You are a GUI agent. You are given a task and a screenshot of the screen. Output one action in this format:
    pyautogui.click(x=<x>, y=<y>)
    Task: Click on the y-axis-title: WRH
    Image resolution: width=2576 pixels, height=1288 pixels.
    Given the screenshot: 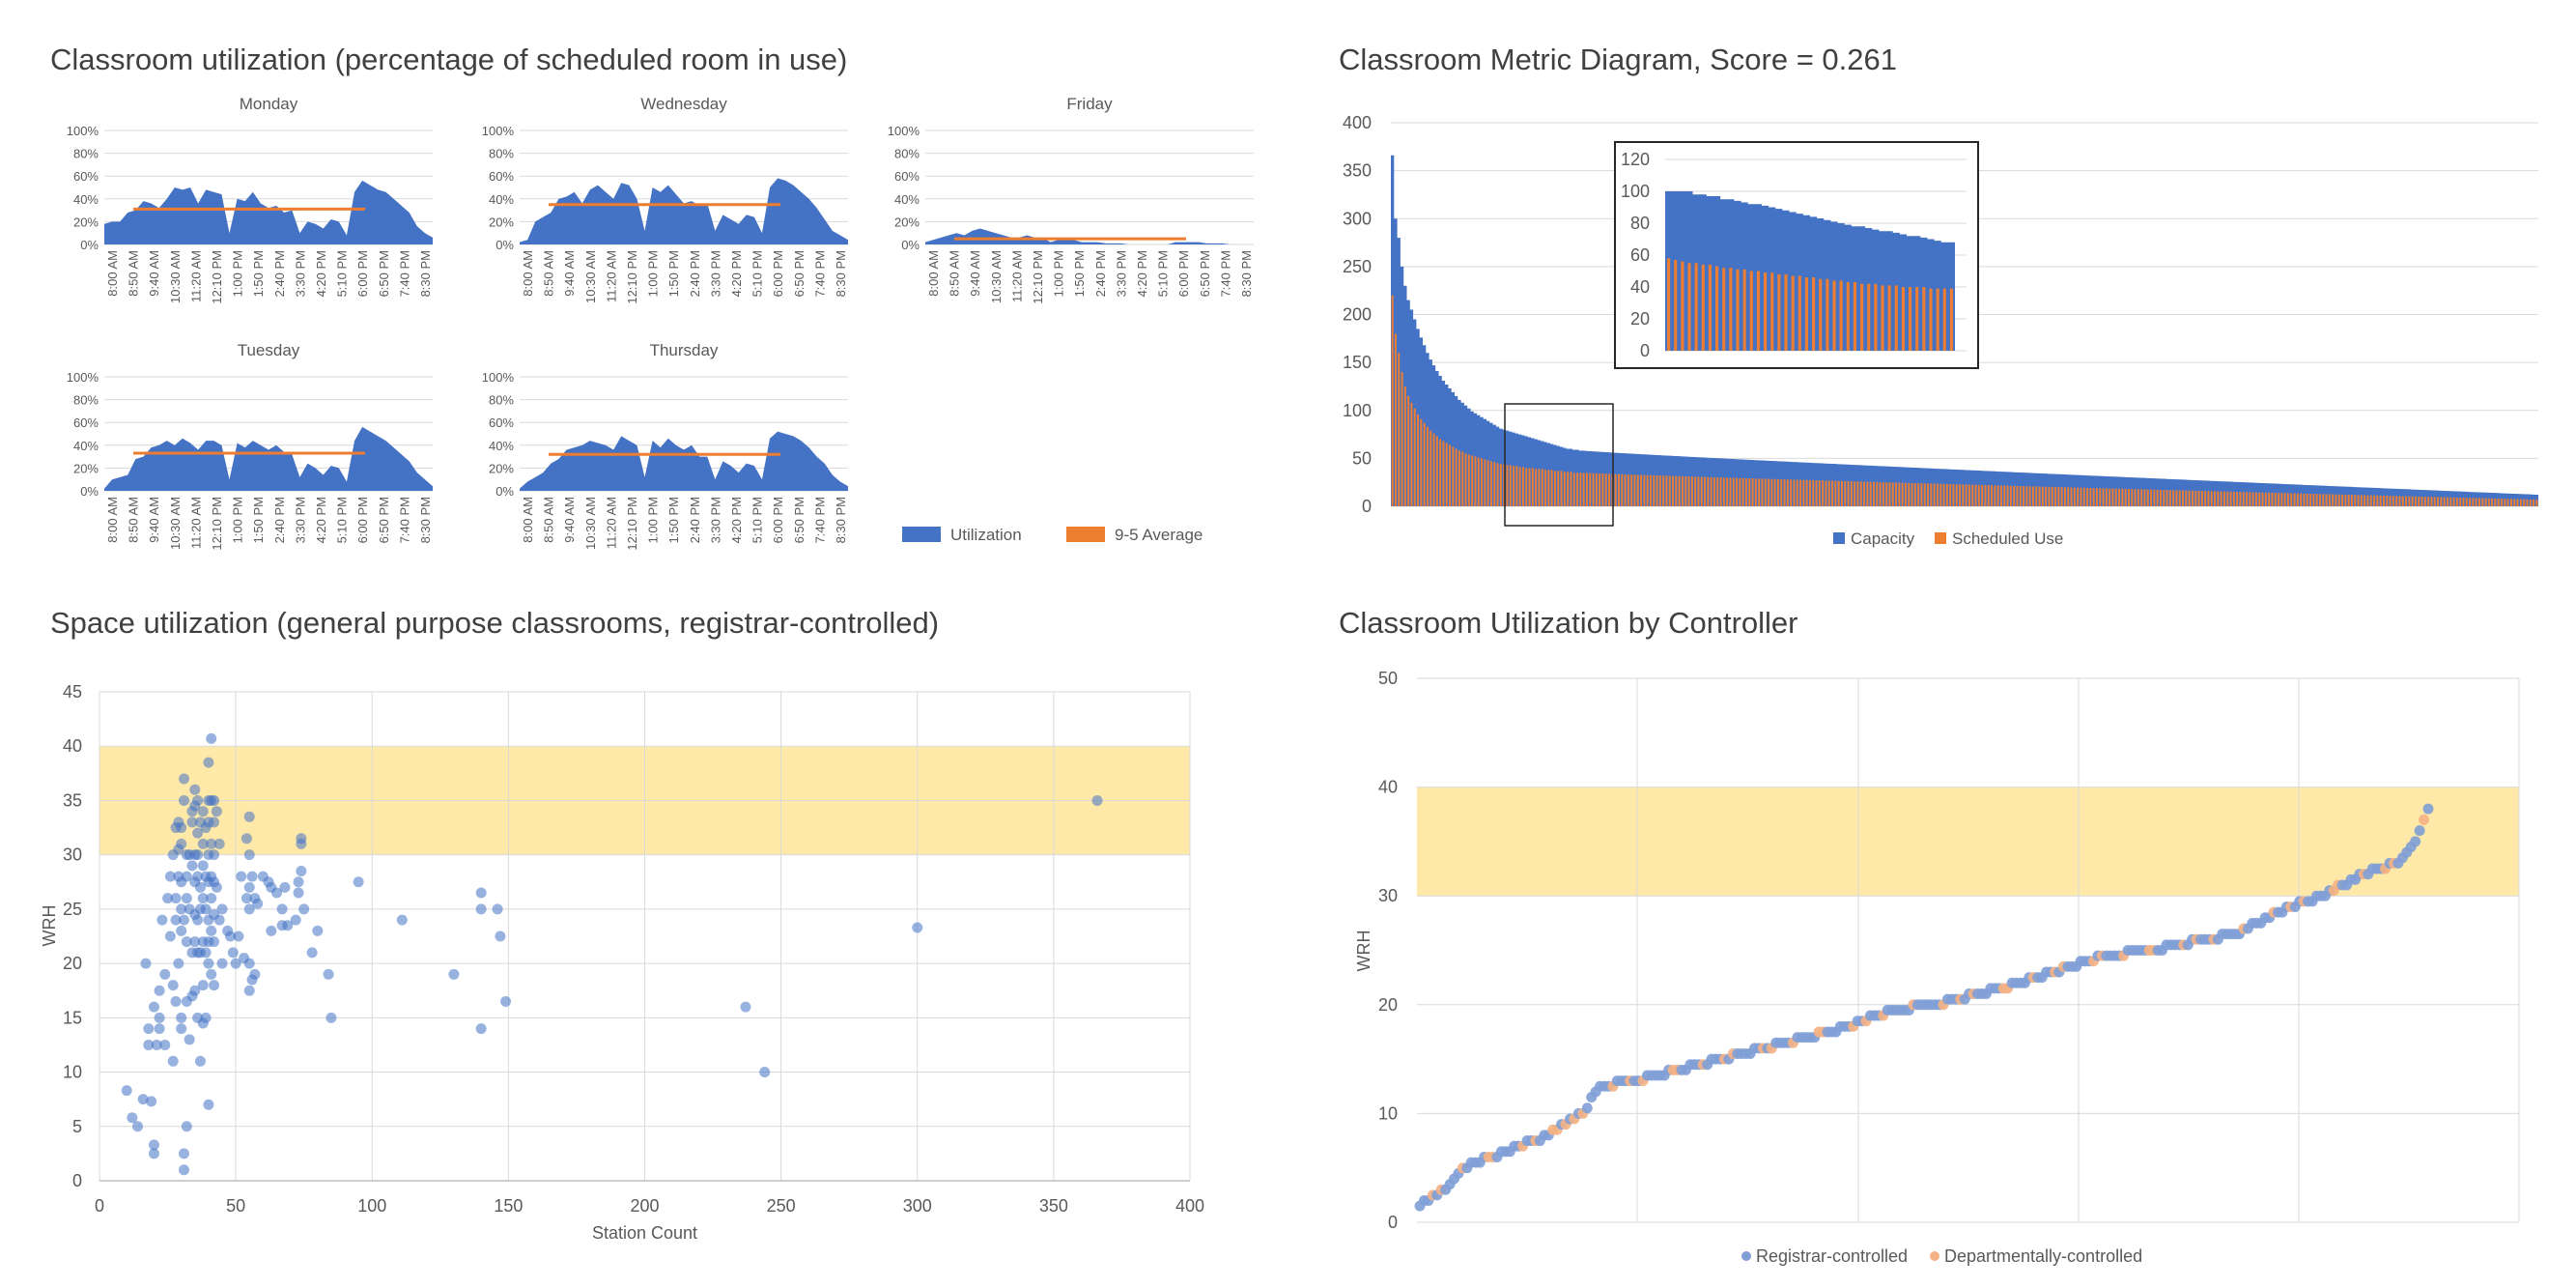 What is the action you would take?
    pyautogui.click(x=1363, y=951)
    